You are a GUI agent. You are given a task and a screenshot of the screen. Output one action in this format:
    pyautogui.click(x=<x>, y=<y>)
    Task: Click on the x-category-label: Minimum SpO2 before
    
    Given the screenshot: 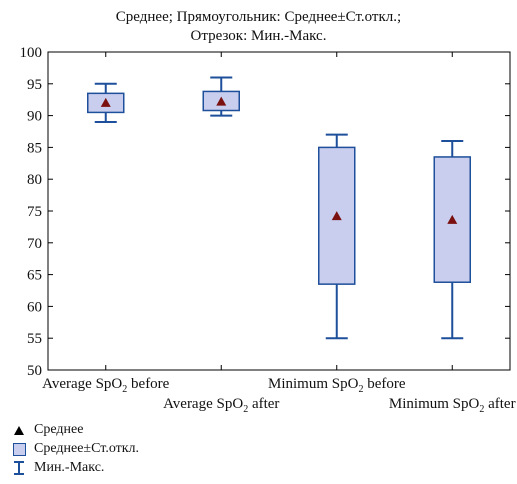 What is the action you would take?
    pyautogui.click(x=337, y=385)
    